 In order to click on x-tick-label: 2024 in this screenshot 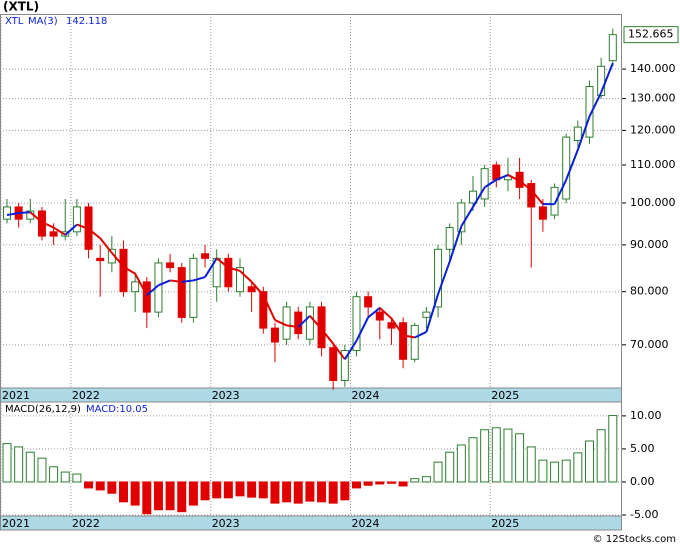, I will do `click(366, 523)`.